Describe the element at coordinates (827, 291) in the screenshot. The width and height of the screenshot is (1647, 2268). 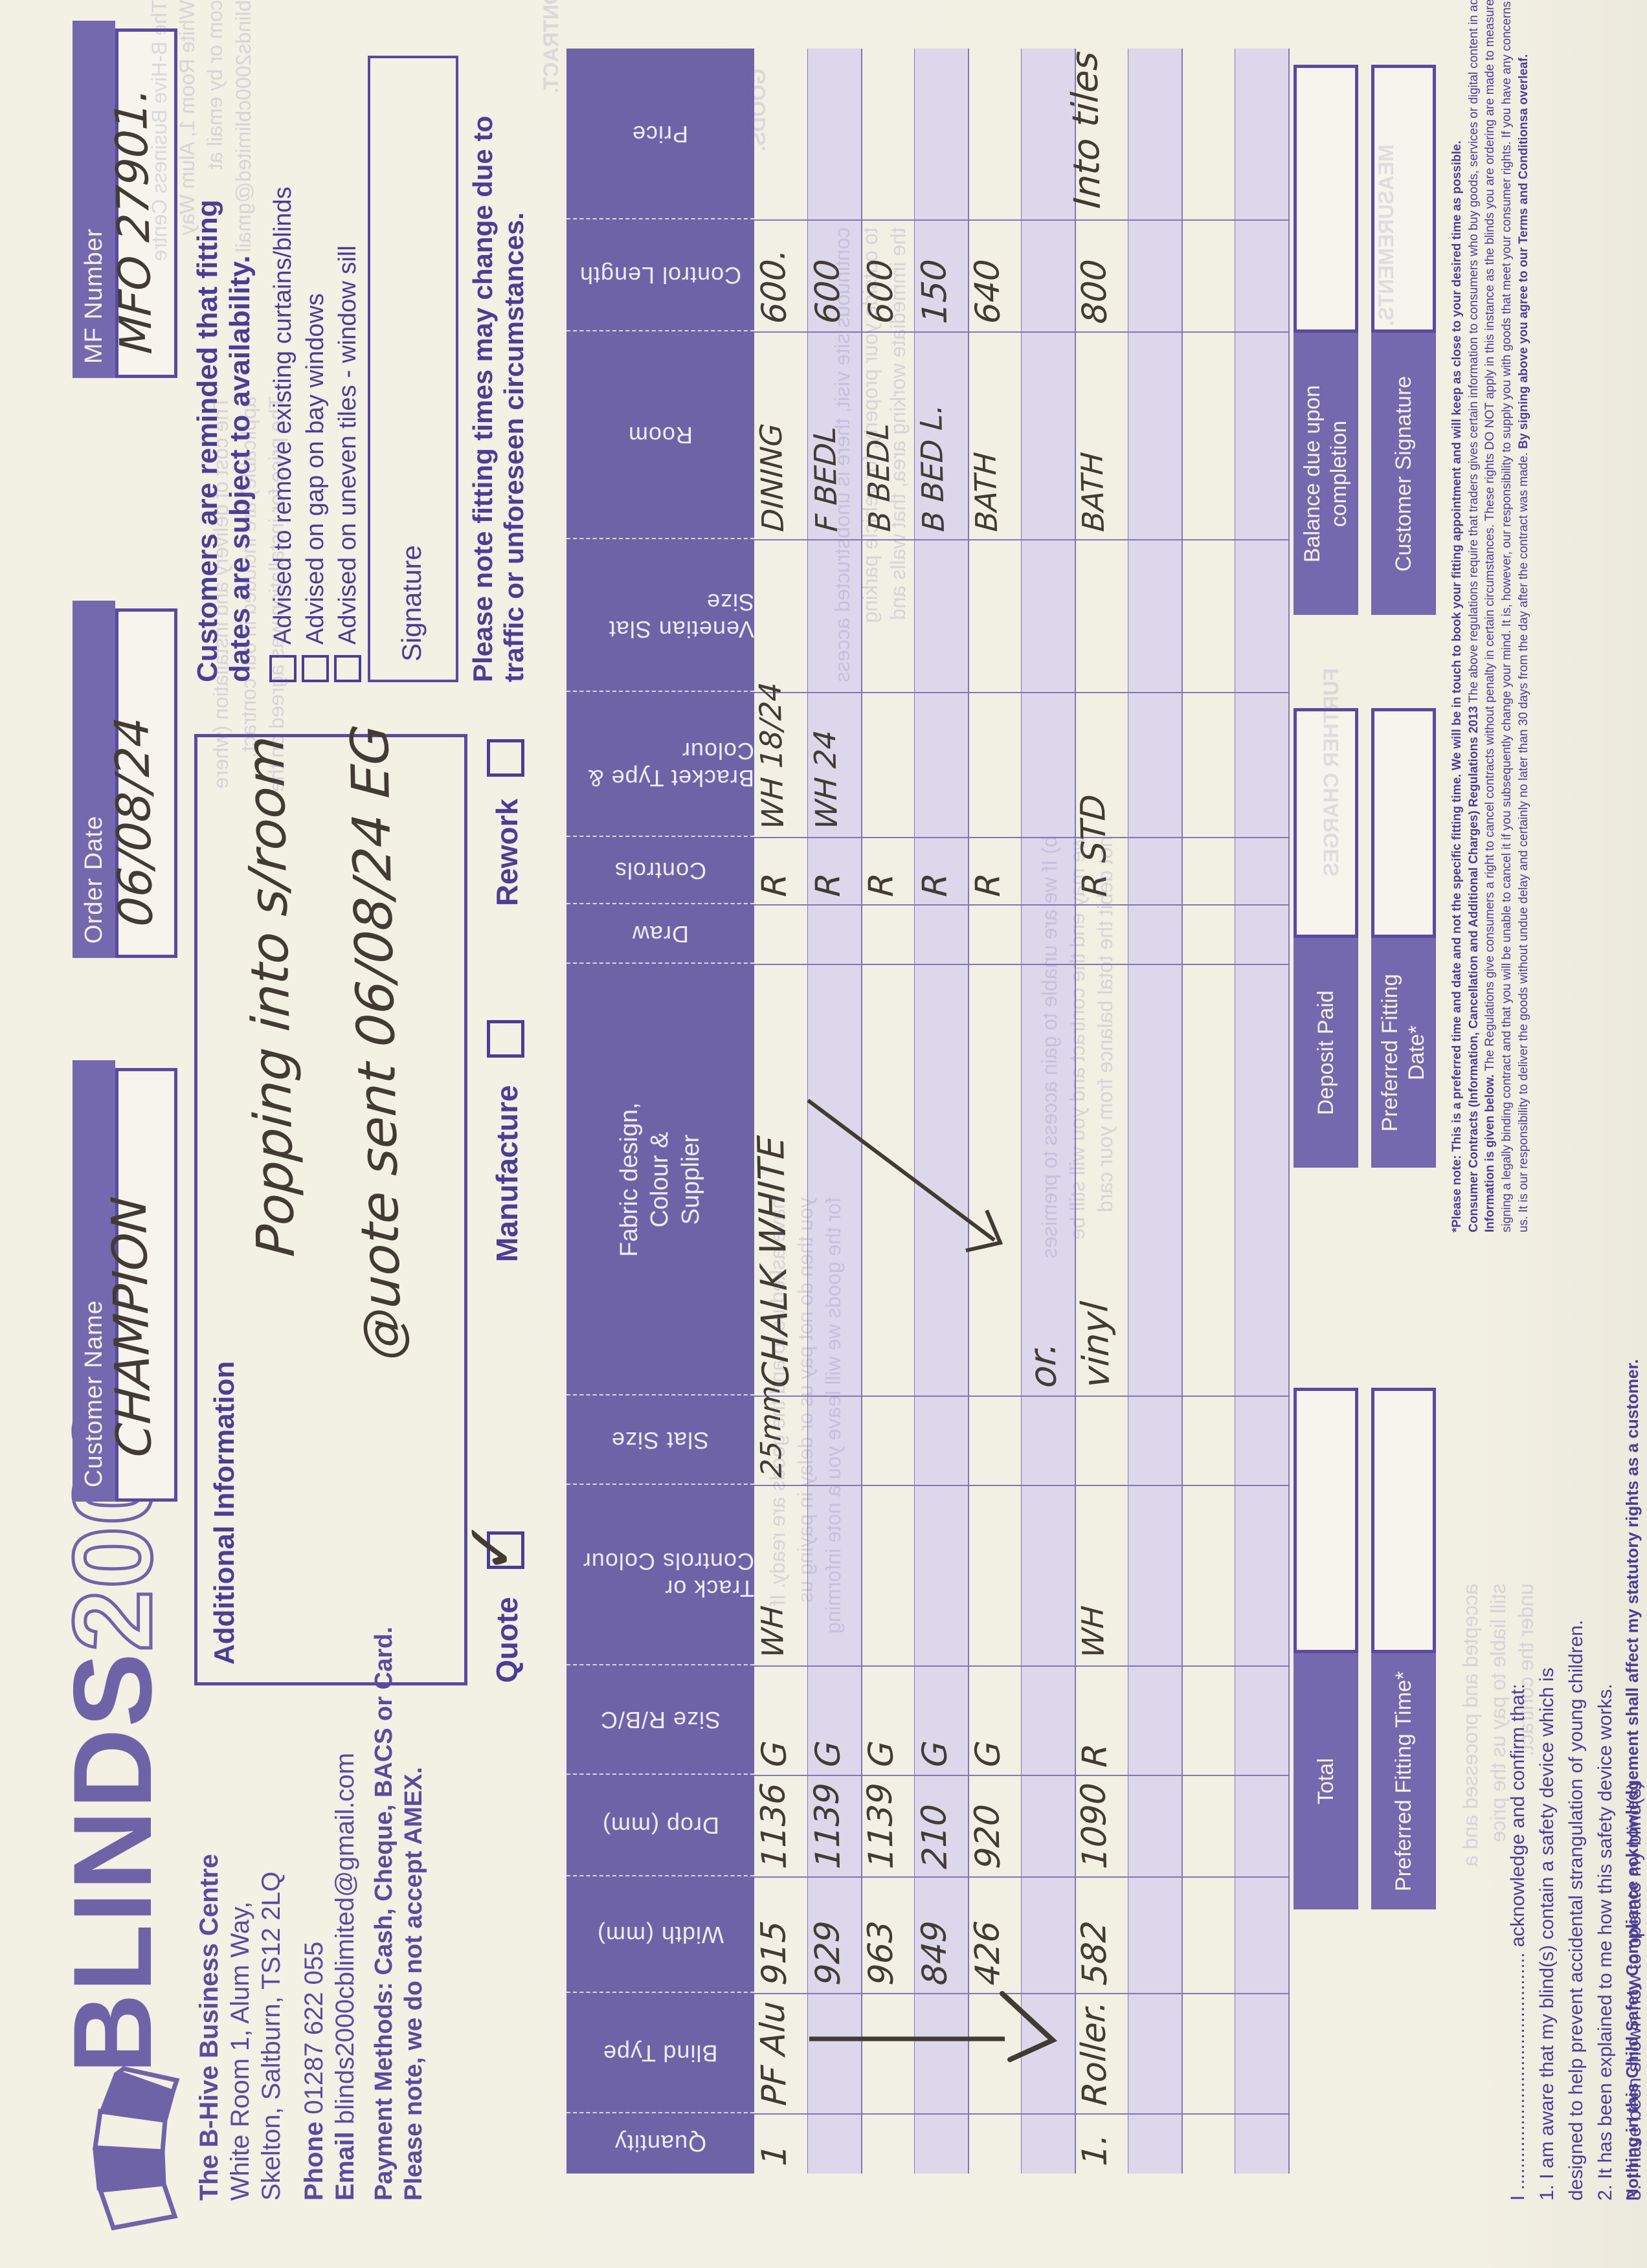
I see `cell-handwriting: 600` at that location.